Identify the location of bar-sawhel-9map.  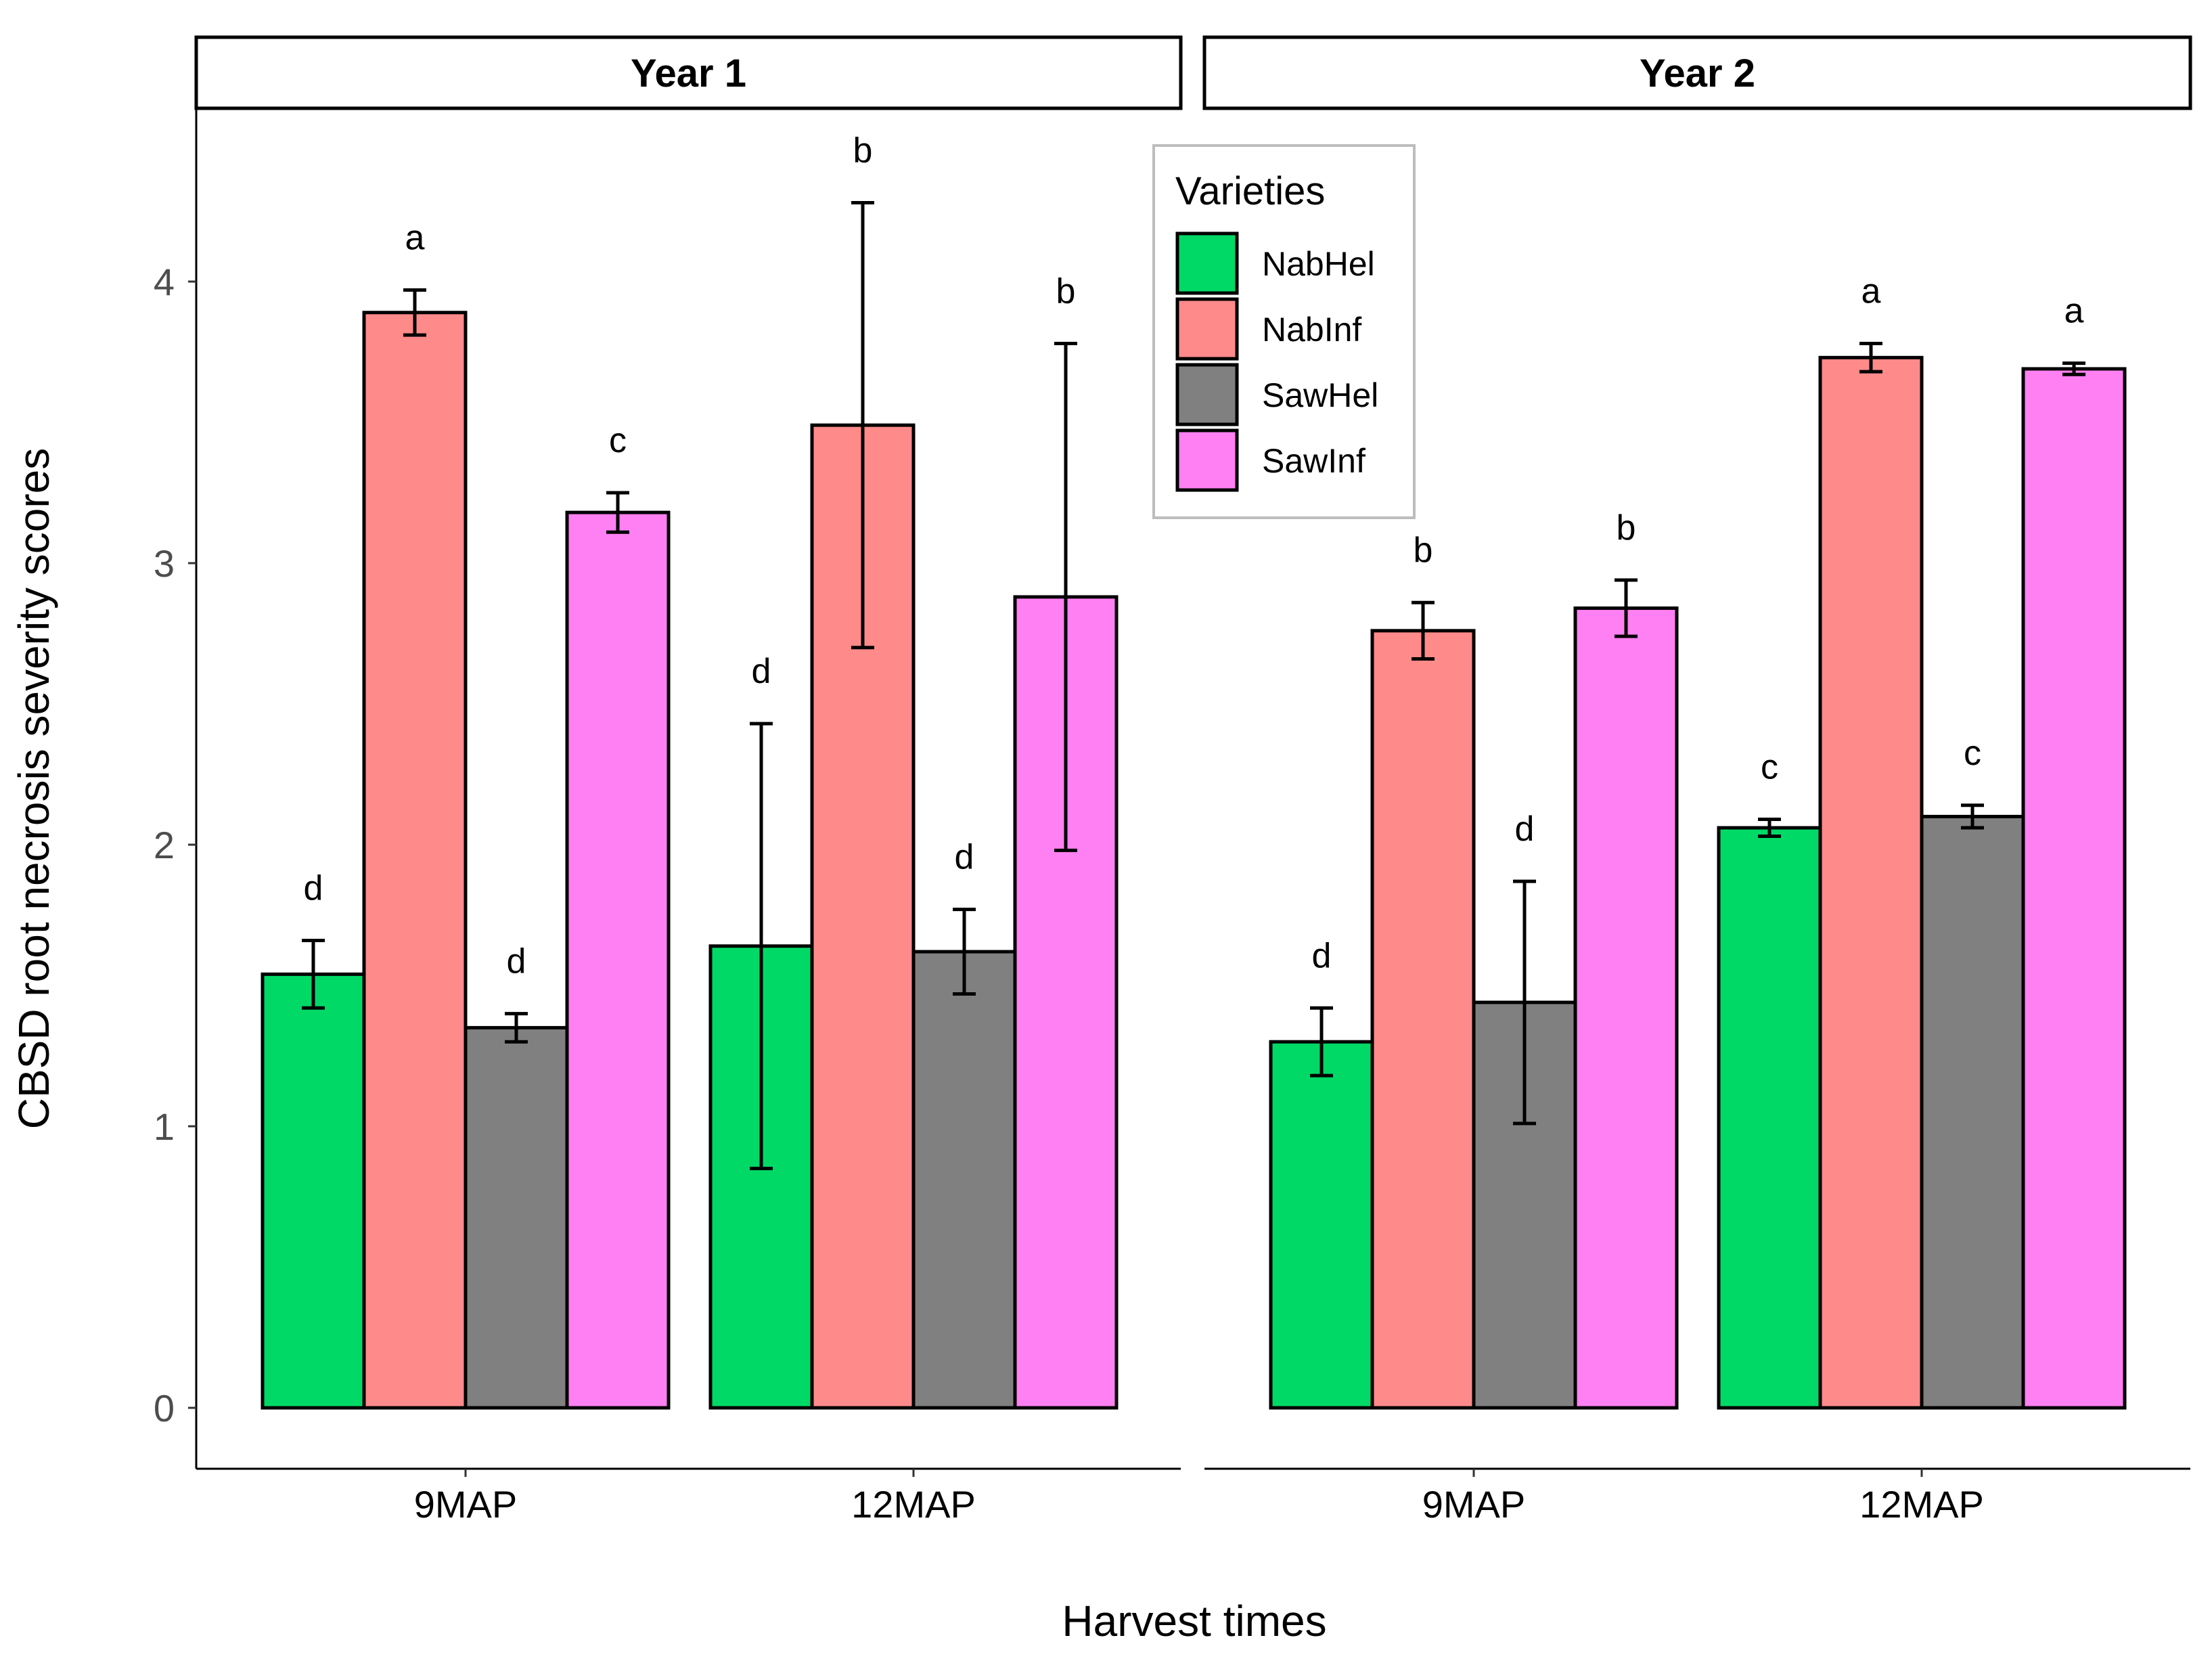
(516, 1217).